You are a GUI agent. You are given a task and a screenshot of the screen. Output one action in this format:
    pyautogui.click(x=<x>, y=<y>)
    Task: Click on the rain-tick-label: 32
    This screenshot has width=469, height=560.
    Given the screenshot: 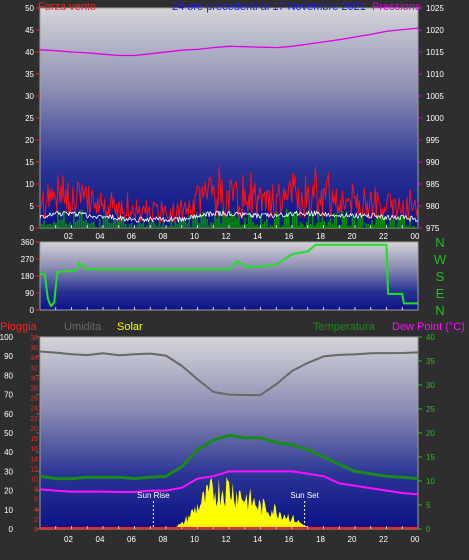 What is the action you would take?
    pyautogui.click(x=34, y=368)
    